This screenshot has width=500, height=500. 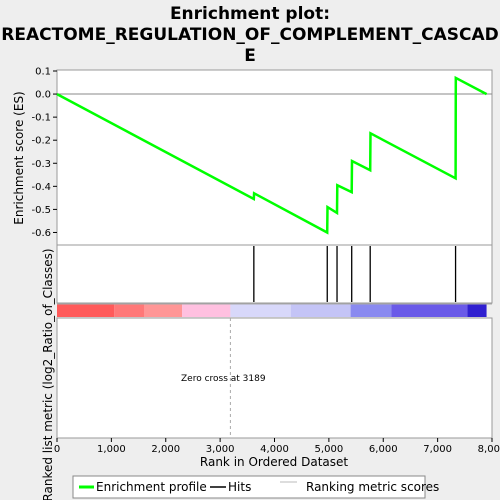 What do you see at coordinates (151, 487) in the screenshot?
I see `legend-label-enrichment: Enrichment profile` at bounding box center [151, 487].